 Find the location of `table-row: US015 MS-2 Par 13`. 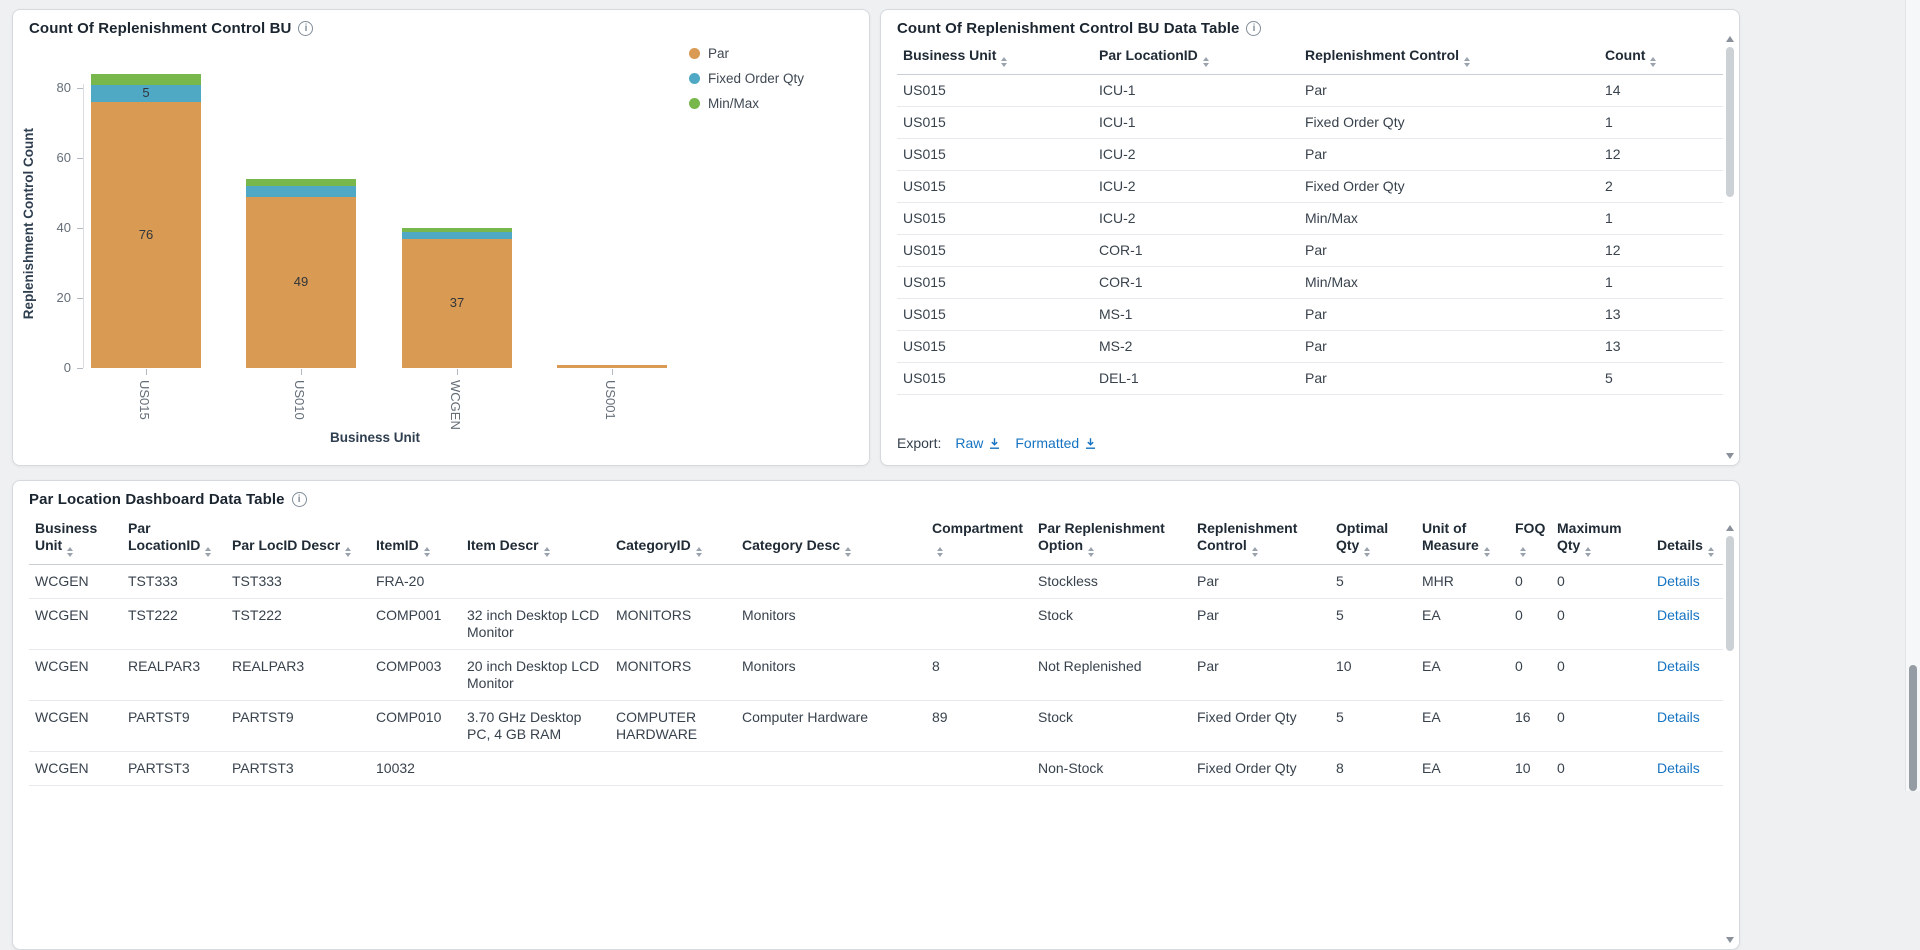

table-row: US015 MS-2 Par 13 is located at coordinates (1310, 346).